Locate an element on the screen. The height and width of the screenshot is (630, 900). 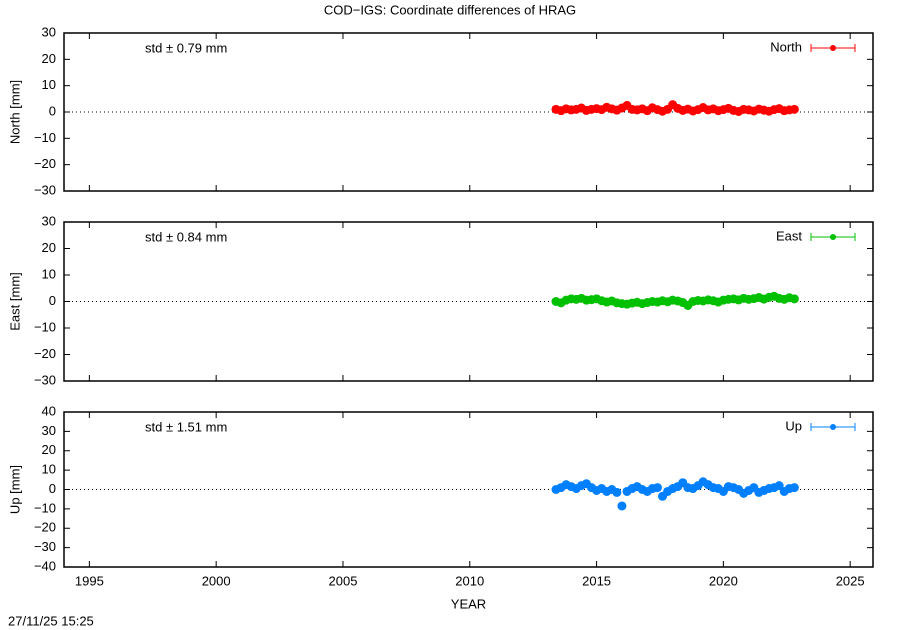
x-tick-label: 2020 is located at coordinates (723, 580).